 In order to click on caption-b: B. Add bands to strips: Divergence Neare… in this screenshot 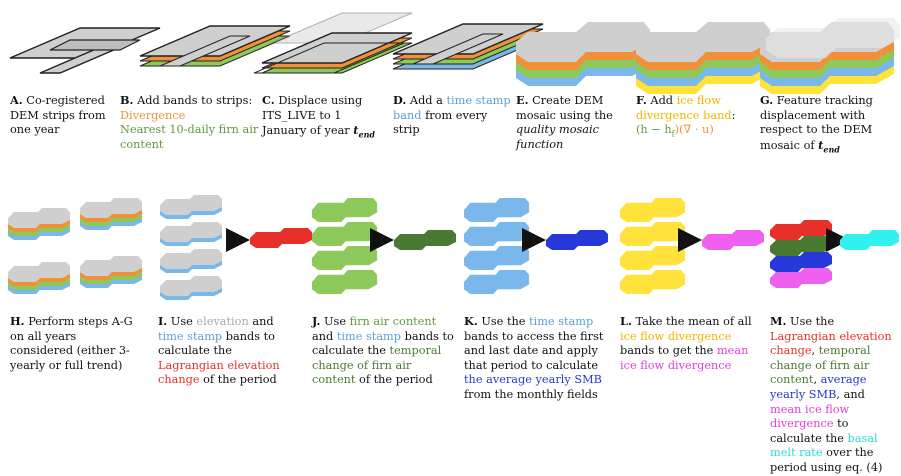, I will do `click(189, 122)`.